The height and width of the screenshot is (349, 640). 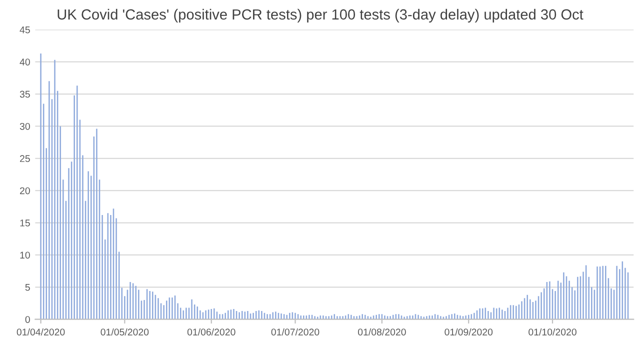 I want to click on y-tick-label: 35, so click(x=25, y=94).